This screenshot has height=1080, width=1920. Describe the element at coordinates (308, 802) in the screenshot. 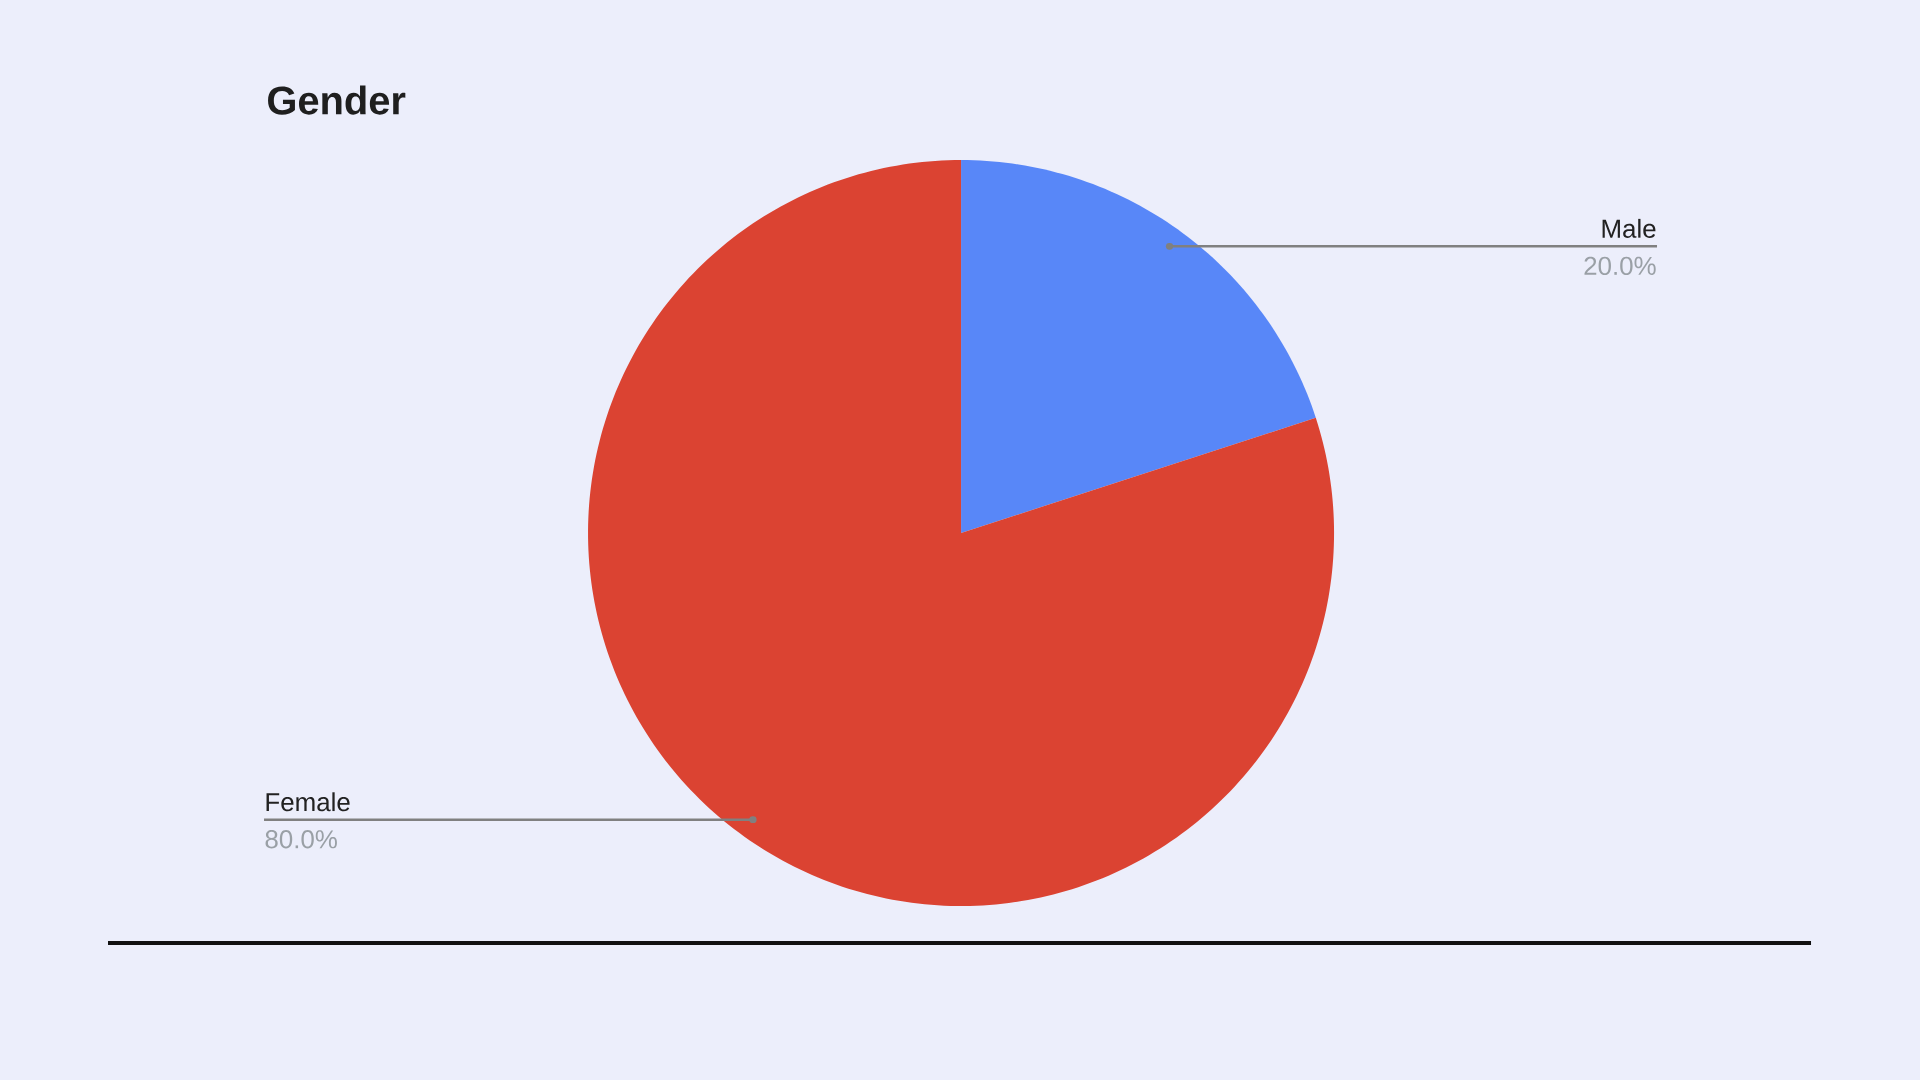

I see `slice-label: Female` at that location.